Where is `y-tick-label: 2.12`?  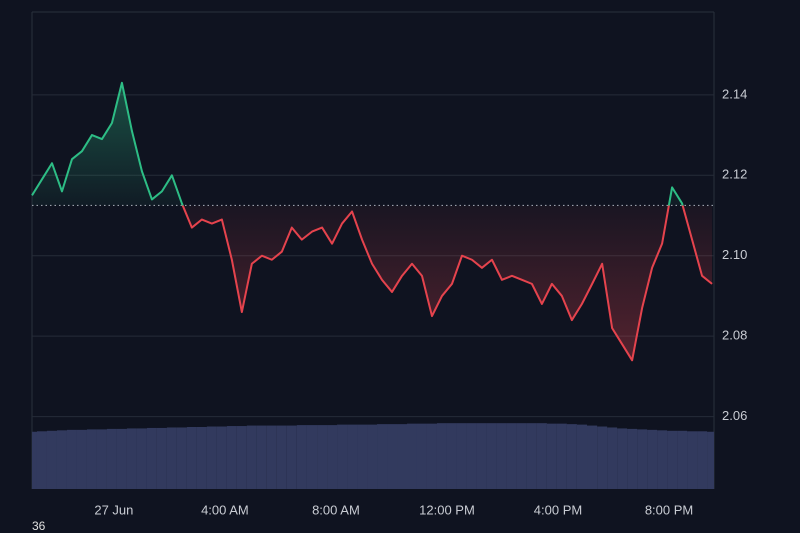
y-tick-label: 2.12 is located at coordinates (734, 174).